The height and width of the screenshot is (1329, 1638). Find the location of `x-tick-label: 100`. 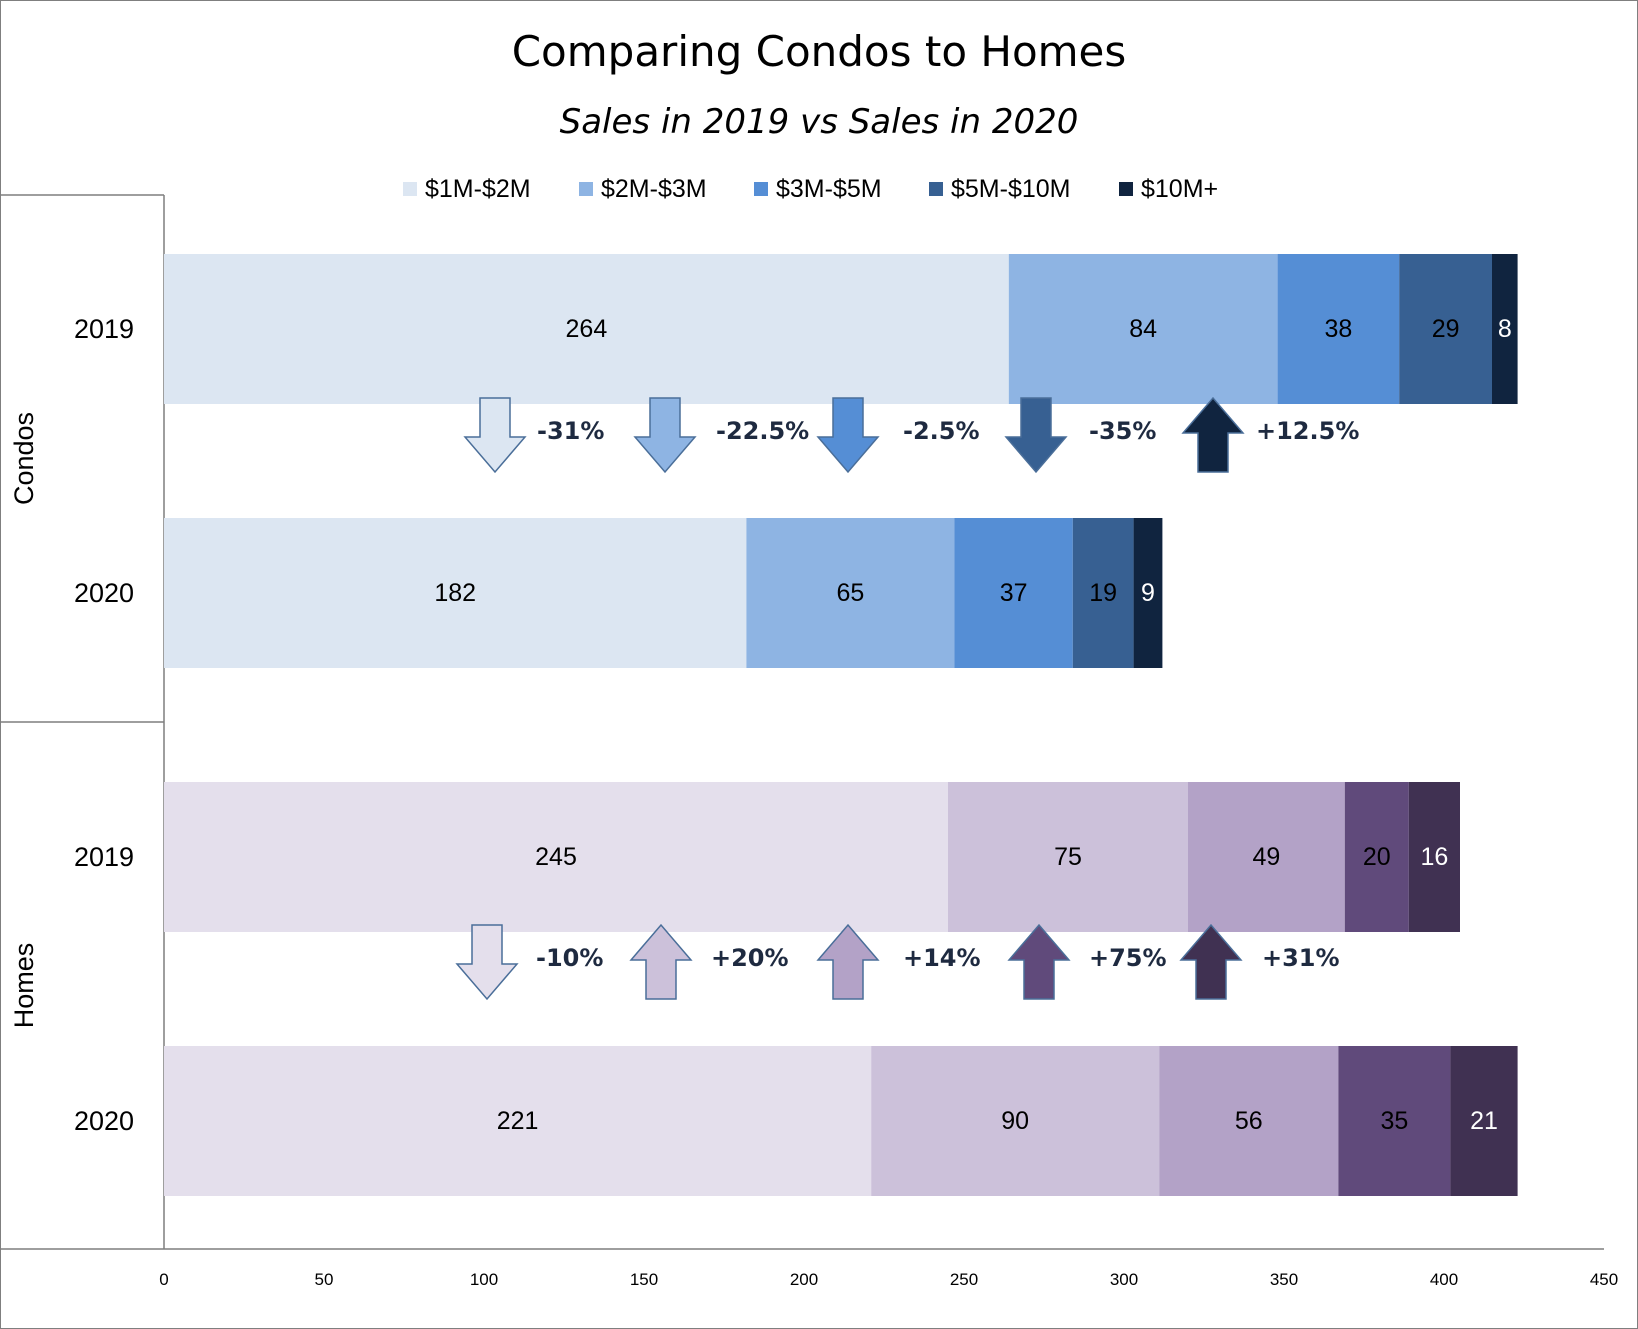

x-tick-label: 100 is located at coordinates (484, 1279).